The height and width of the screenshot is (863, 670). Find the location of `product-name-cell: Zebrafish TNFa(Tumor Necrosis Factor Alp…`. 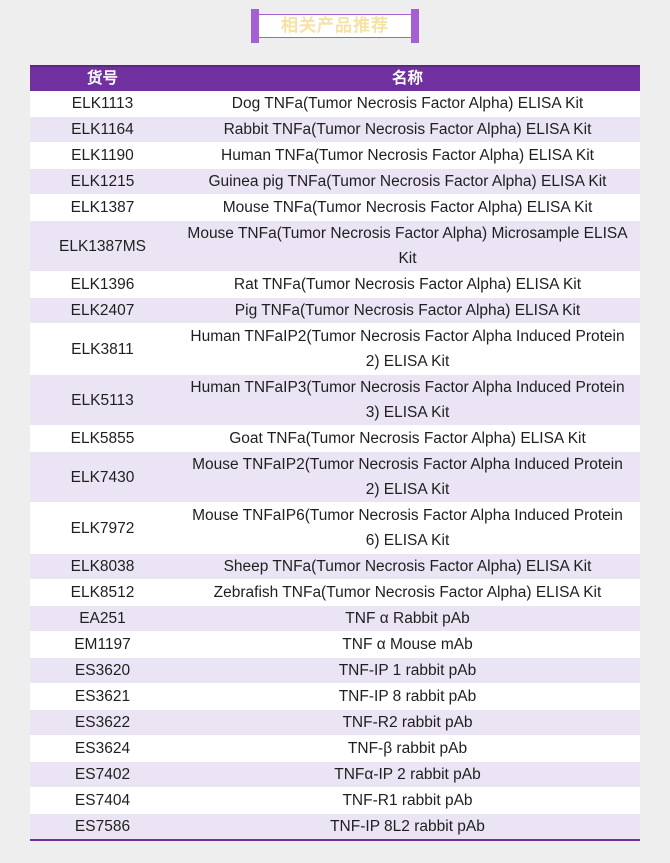

product-name-cell: Zebrafish TNFa(Tumor Necrosis Factor Alp… is located at coordinates (407, 592).